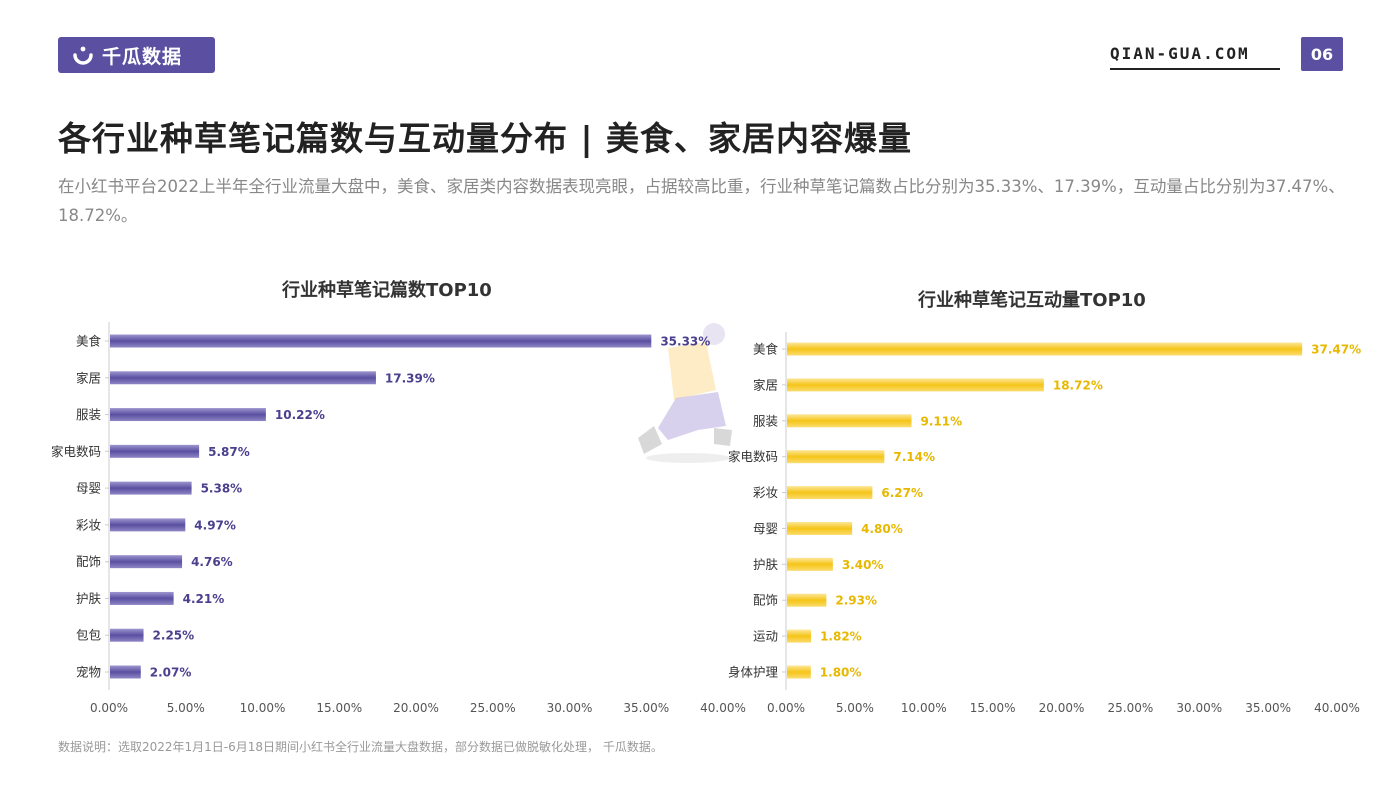  I want to click on interactions-value-label: 2.93%, so click(856, 601).